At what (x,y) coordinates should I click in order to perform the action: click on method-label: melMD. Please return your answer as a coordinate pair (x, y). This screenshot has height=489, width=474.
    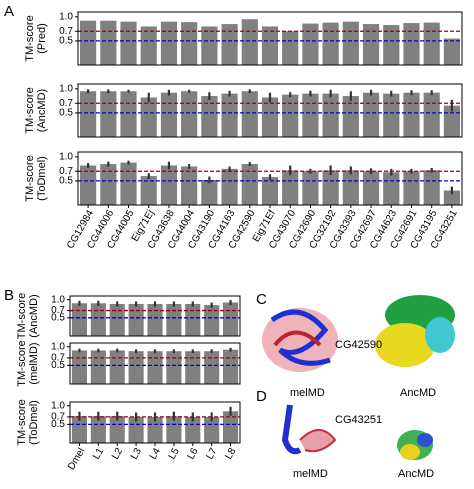
    Looking at the image, I should click on (307, 393).